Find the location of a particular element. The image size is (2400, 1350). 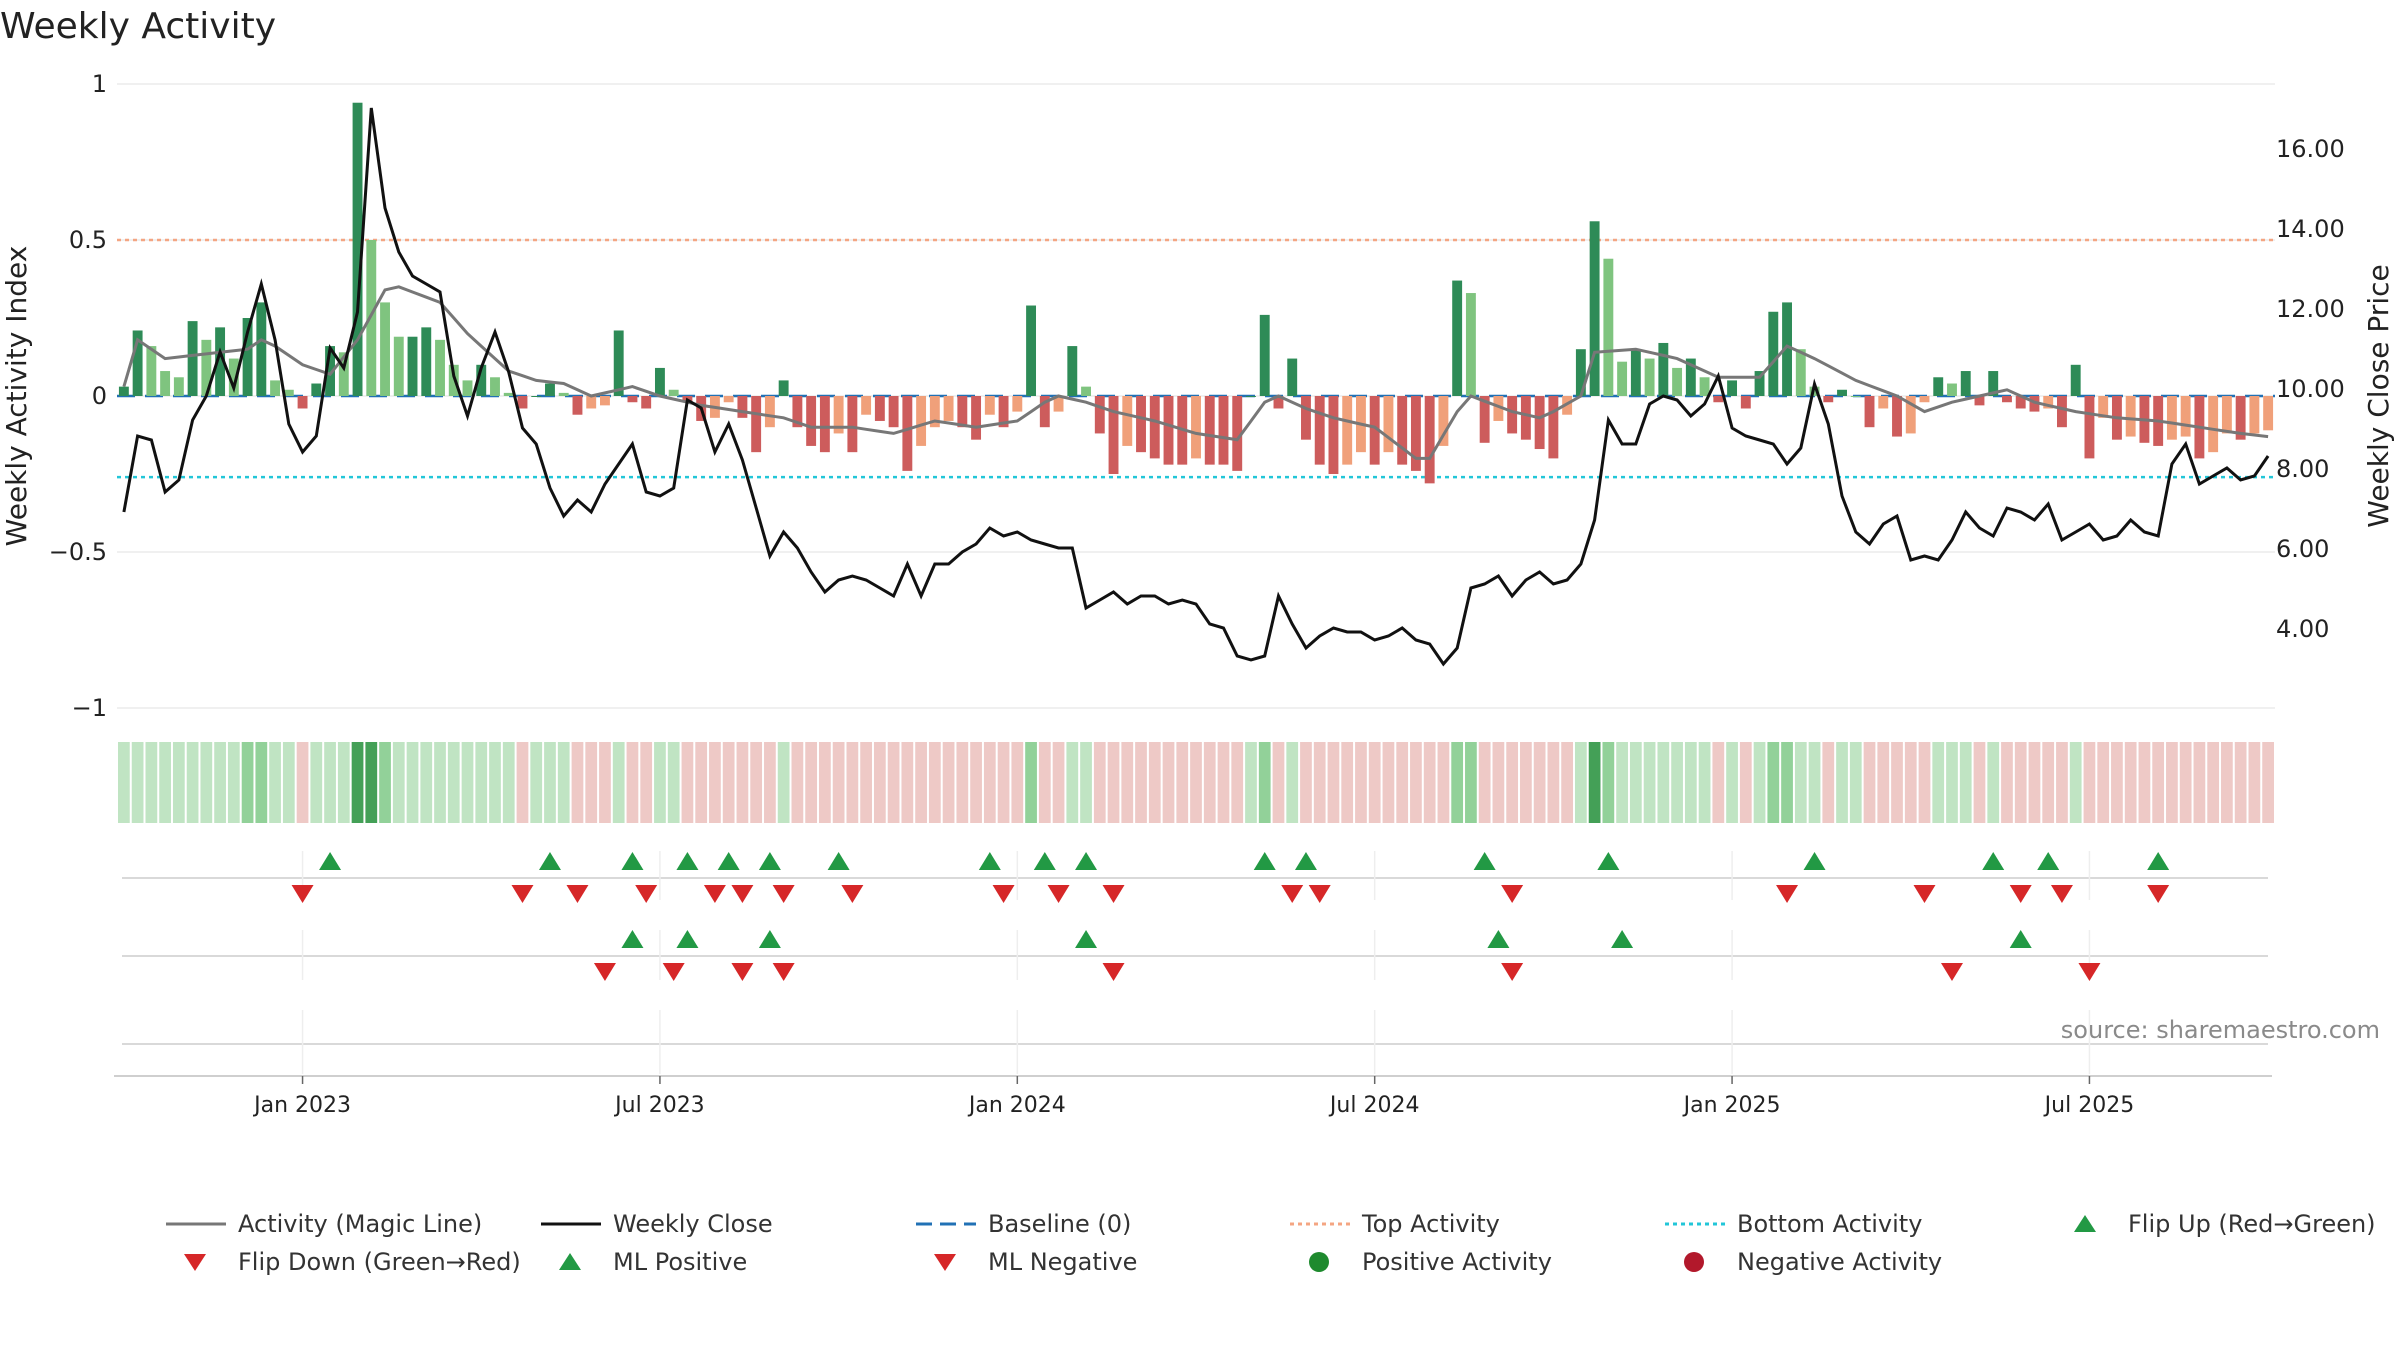

legend-item: Negative Activity is located at coordinates (1813, 1262).